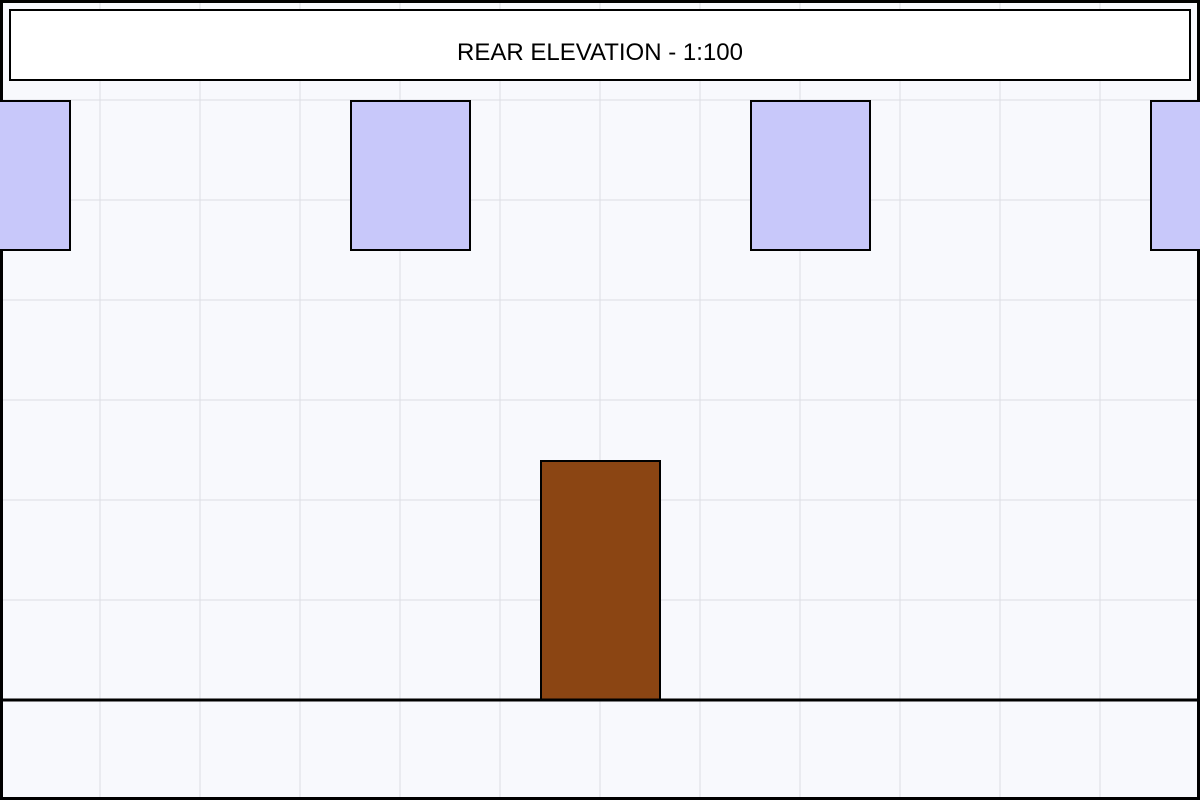 This screenshot has width=1200, height=800. What do you see at coordinates (600, 52) in the screenshot?
I see `drawing-title: REAR ELEVATION - 1:100` at bounding box center [600, 52].